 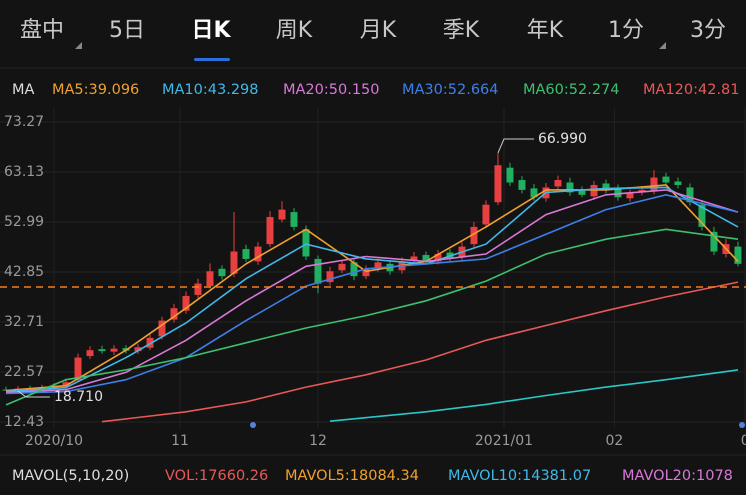 What do you see at coordinates (519, 476) in the screenshot?
I see `vol-legend: MAVOL10:14381.07` at bounding box center [519, 476].